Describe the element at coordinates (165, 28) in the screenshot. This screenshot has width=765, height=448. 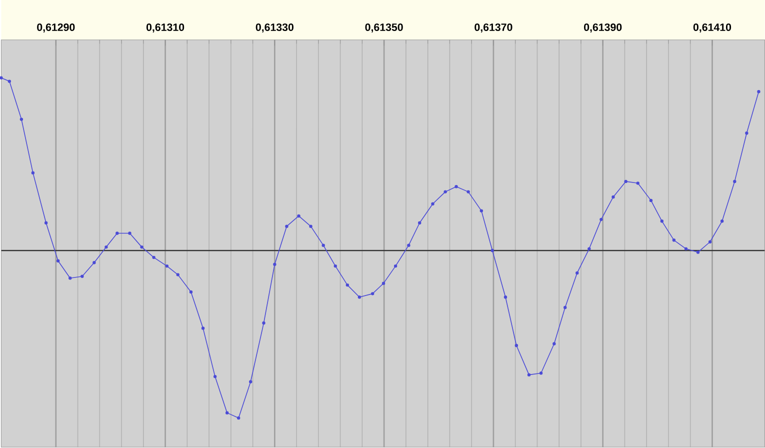
I see `x-tick-label: 0,61310` at that location.